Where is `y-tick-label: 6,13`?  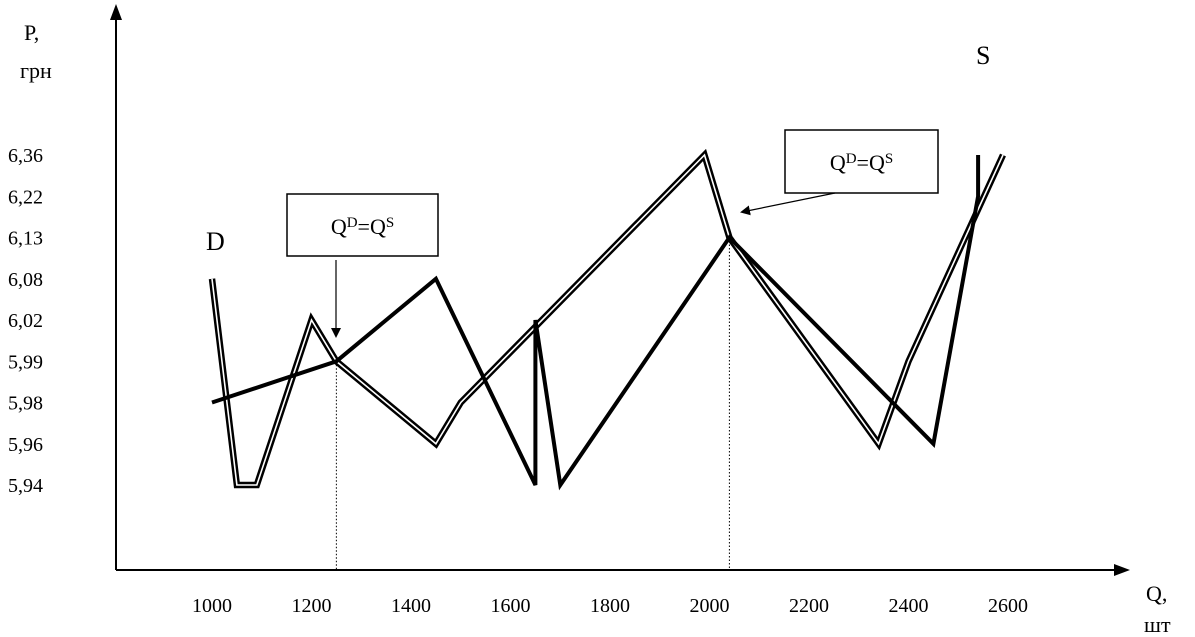
y-tick-label: 6,13 is located at coordinates (25, 239).